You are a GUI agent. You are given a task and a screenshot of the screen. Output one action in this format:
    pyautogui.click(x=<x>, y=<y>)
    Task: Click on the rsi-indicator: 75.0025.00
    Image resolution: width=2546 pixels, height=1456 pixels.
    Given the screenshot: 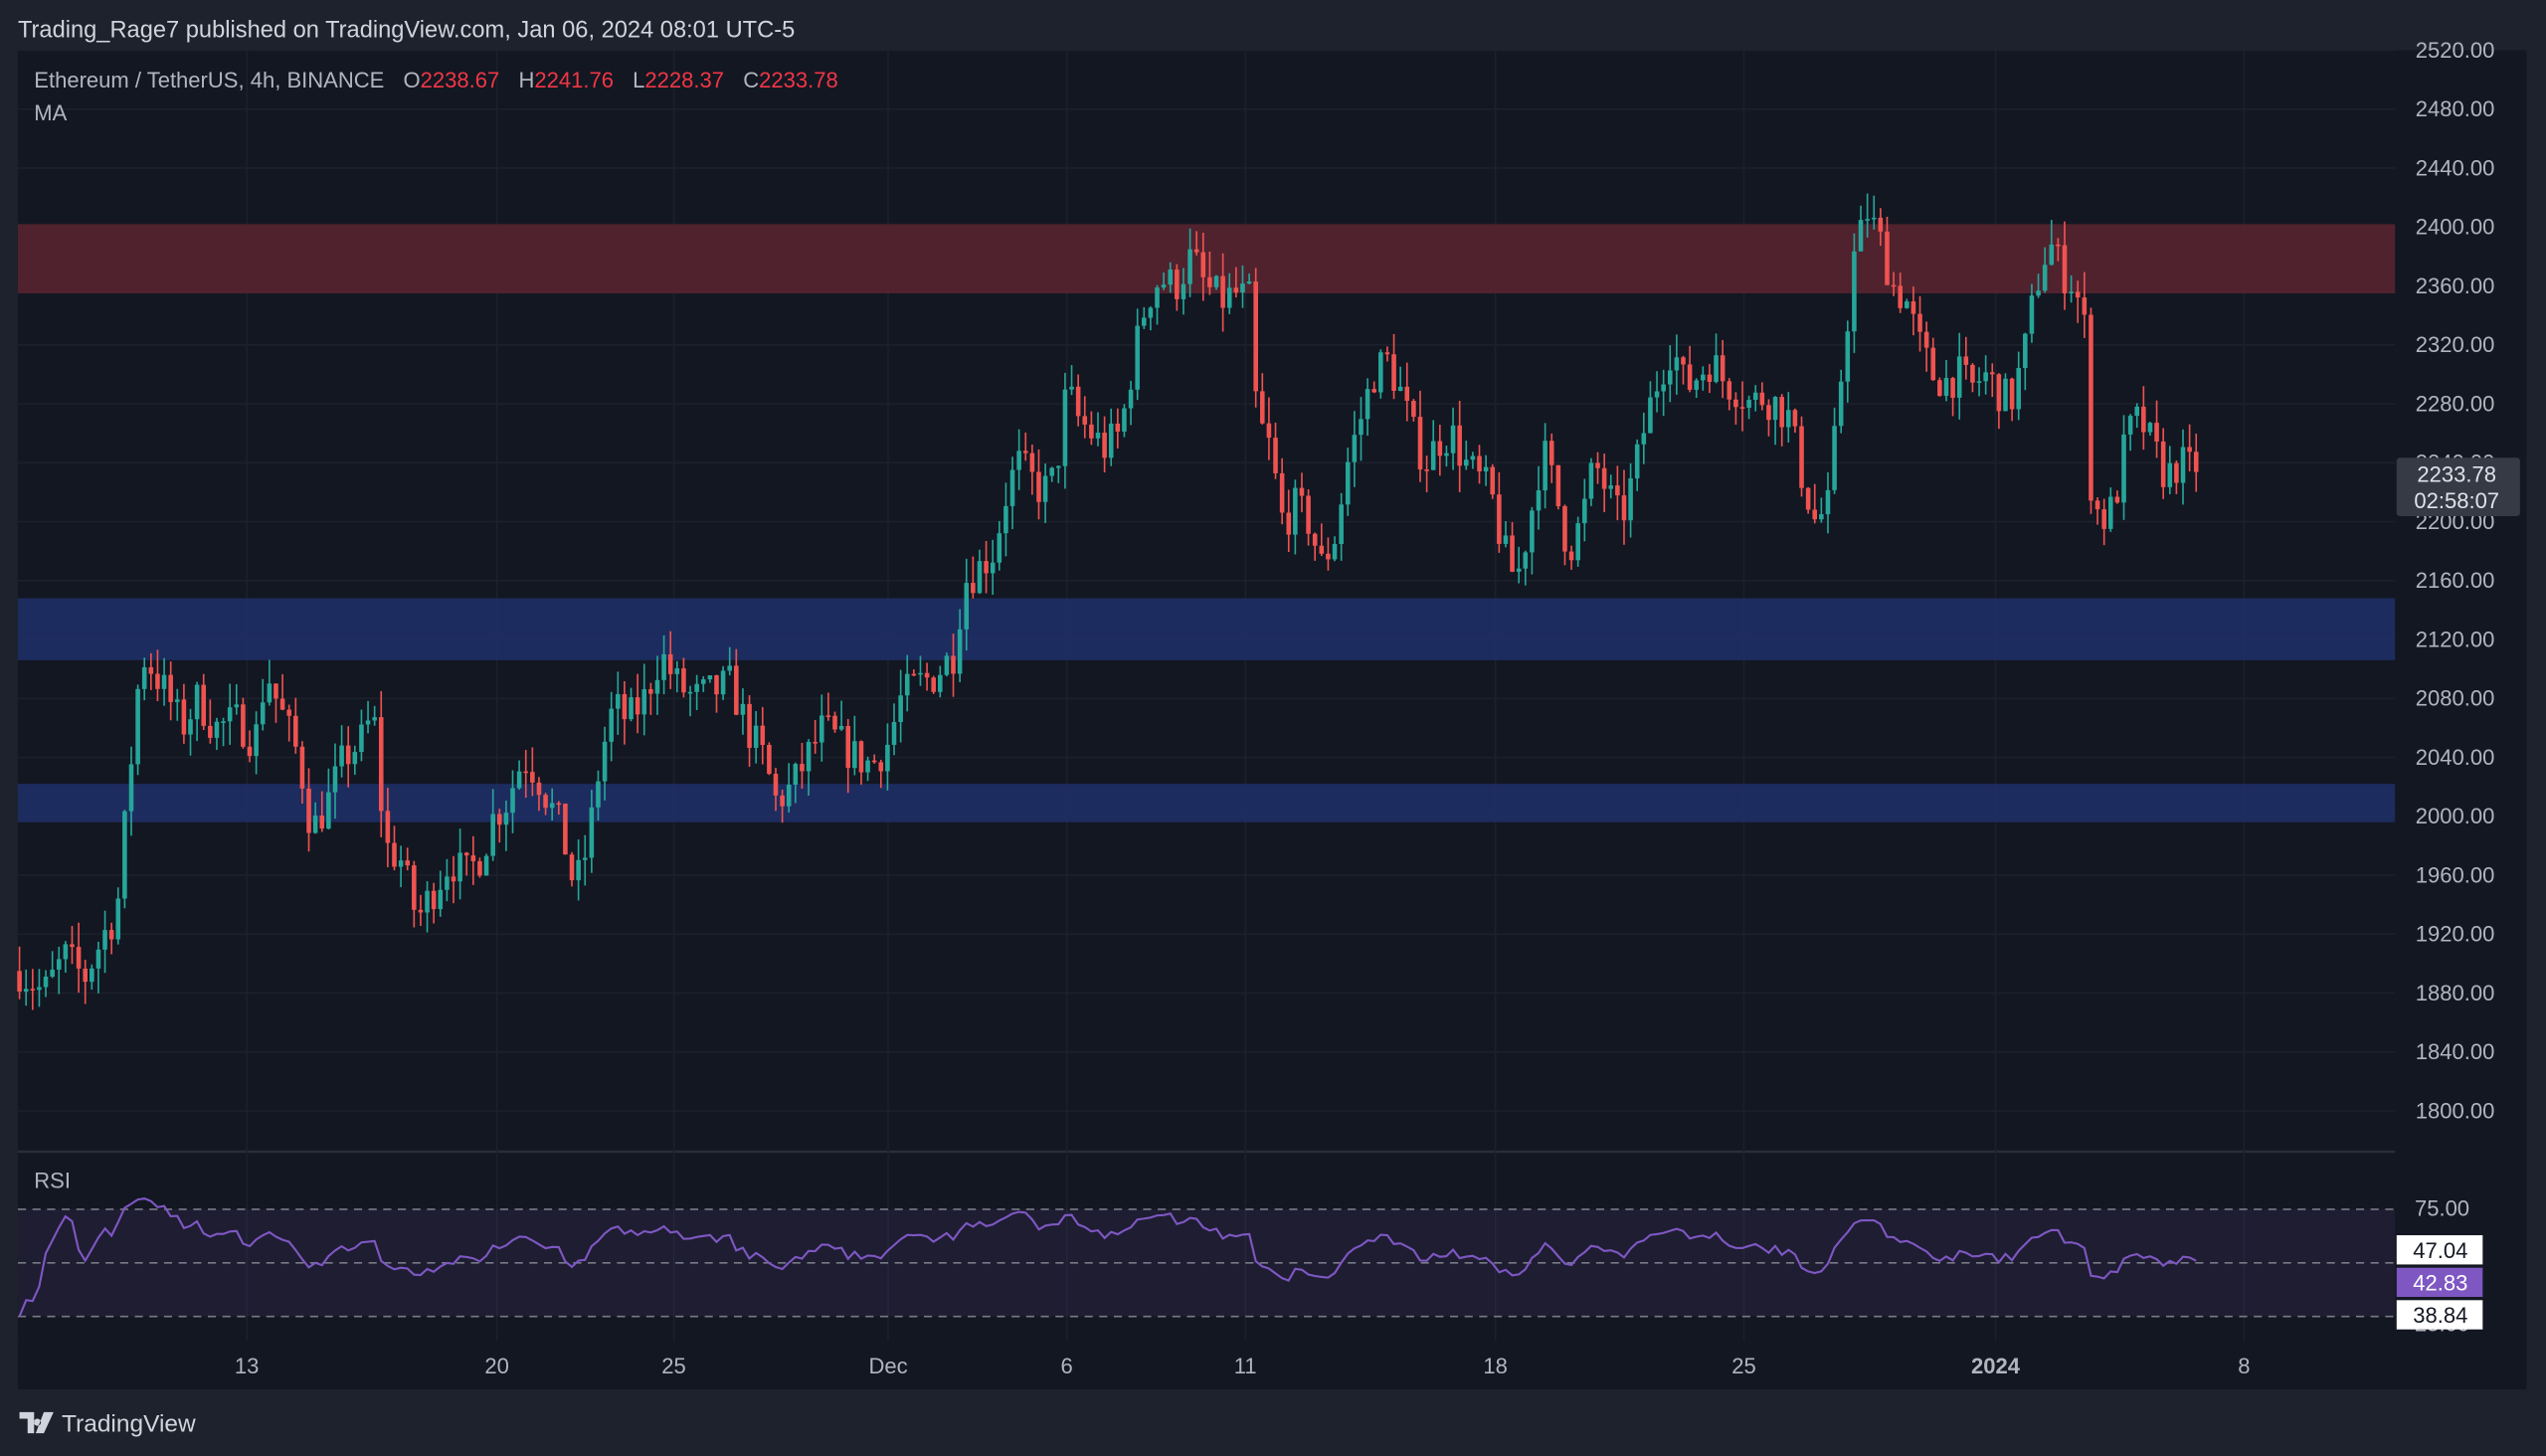 What is the action you would take?
    pyautogui.click(x=1243, y=1265)
    